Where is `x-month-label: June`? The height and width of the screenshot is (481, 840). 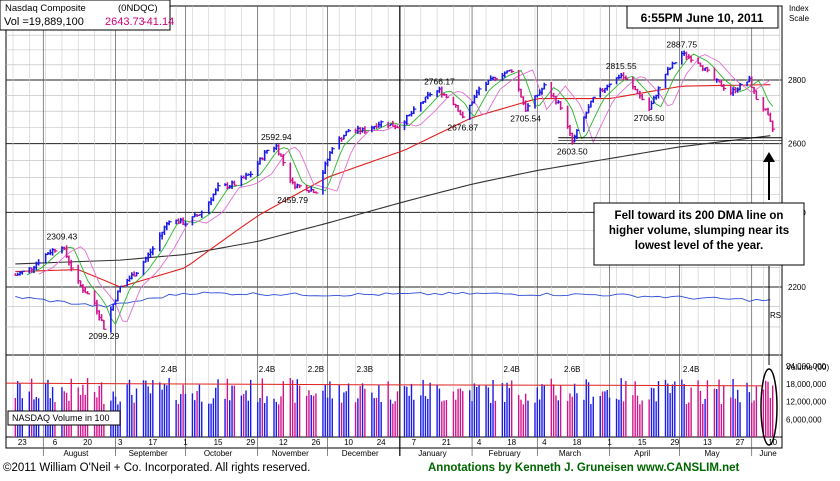 x-month-label: June is located at coordinates (768, 453).